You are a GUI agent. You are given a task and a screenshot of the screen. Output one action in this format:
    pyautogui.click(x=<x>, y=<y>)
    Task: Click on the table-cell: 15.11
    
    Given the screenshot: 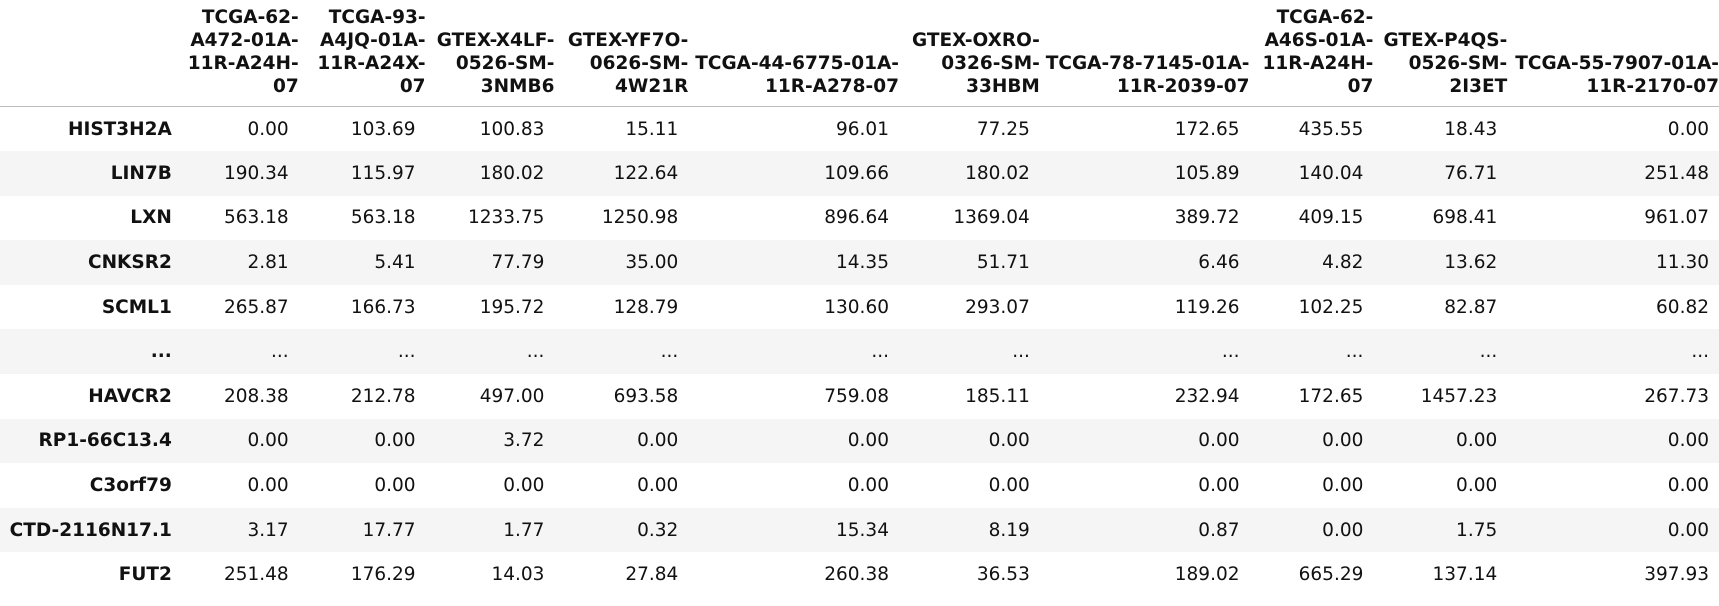 What is the action you would take?
    pyautogui.click(x=652, y=129)
    